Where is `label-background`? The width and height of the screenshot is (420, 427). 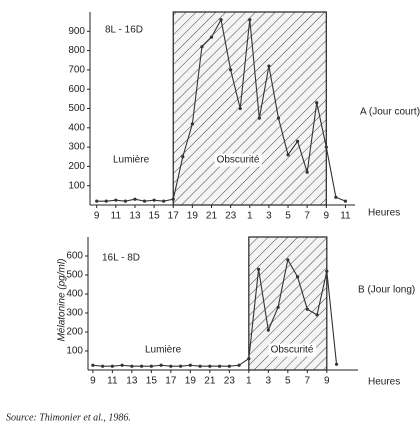 label-background is located at coordinates (292, 350).